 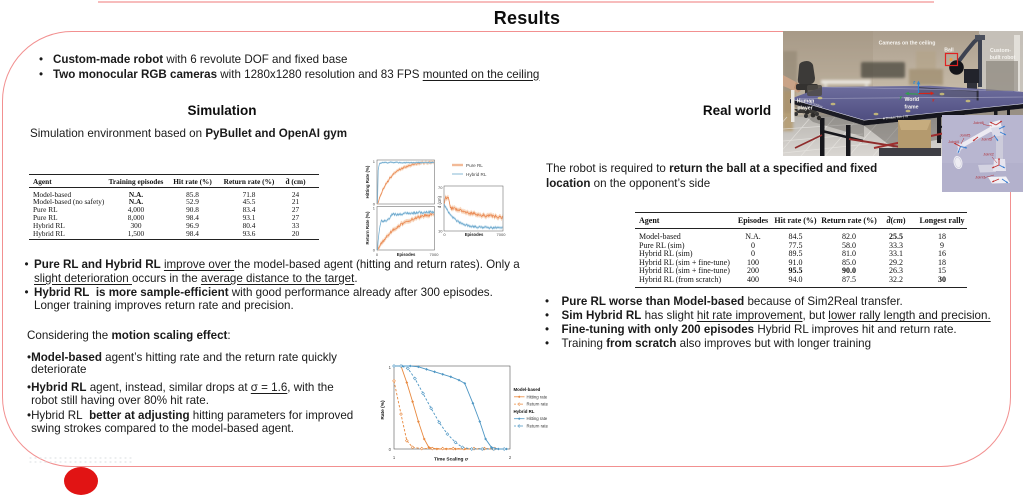 I want to click on svg-text: Time Scaling σ, so click(x=451, y=460).